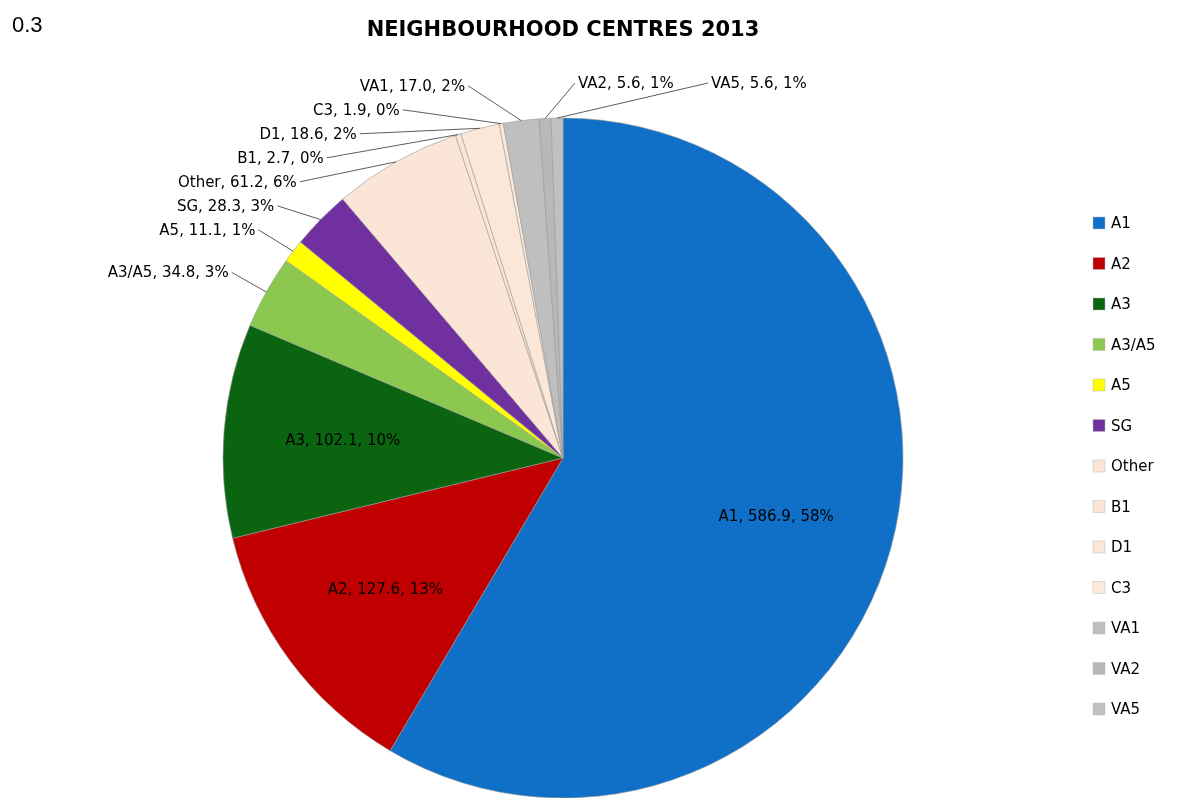 The width and height of the screenshot is (1188, 807). I want to click on data-label: A3/A5, 34.8, 3%, so click(168, 272).